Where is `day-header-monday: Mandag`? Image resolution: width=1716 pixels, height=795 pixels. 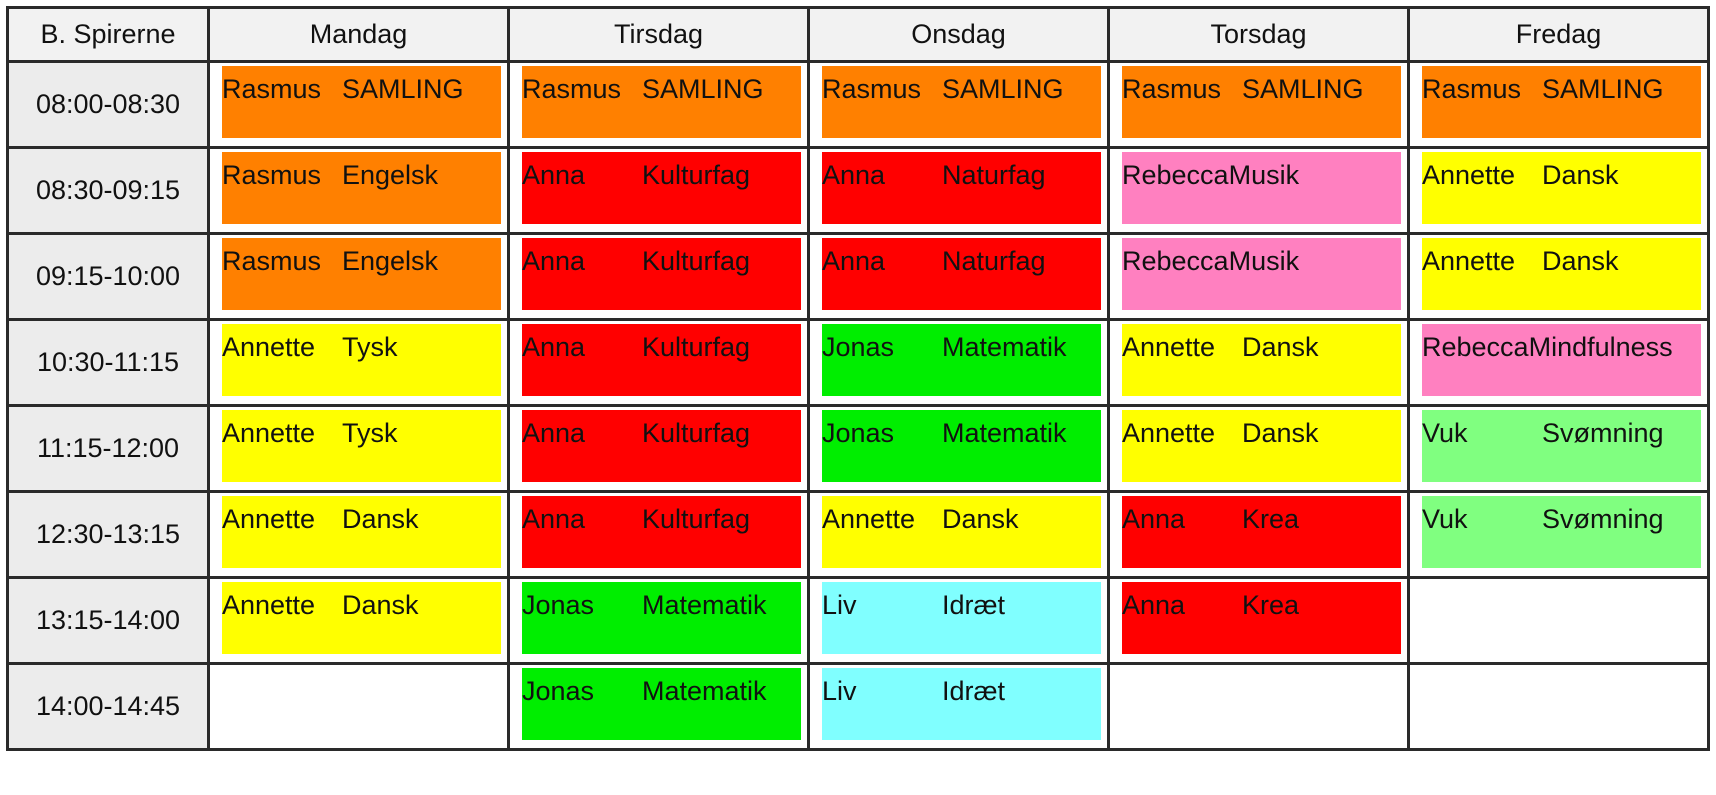
day-header-monday: Mandag is located at coordinates (358, 34).